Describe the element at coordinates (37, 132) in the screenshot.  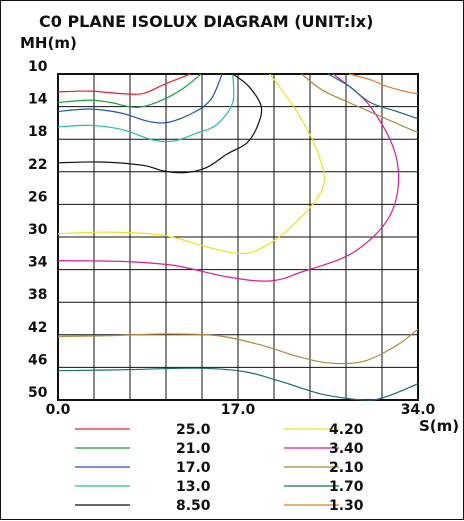
I see `y-tick-label: 18` at that location.